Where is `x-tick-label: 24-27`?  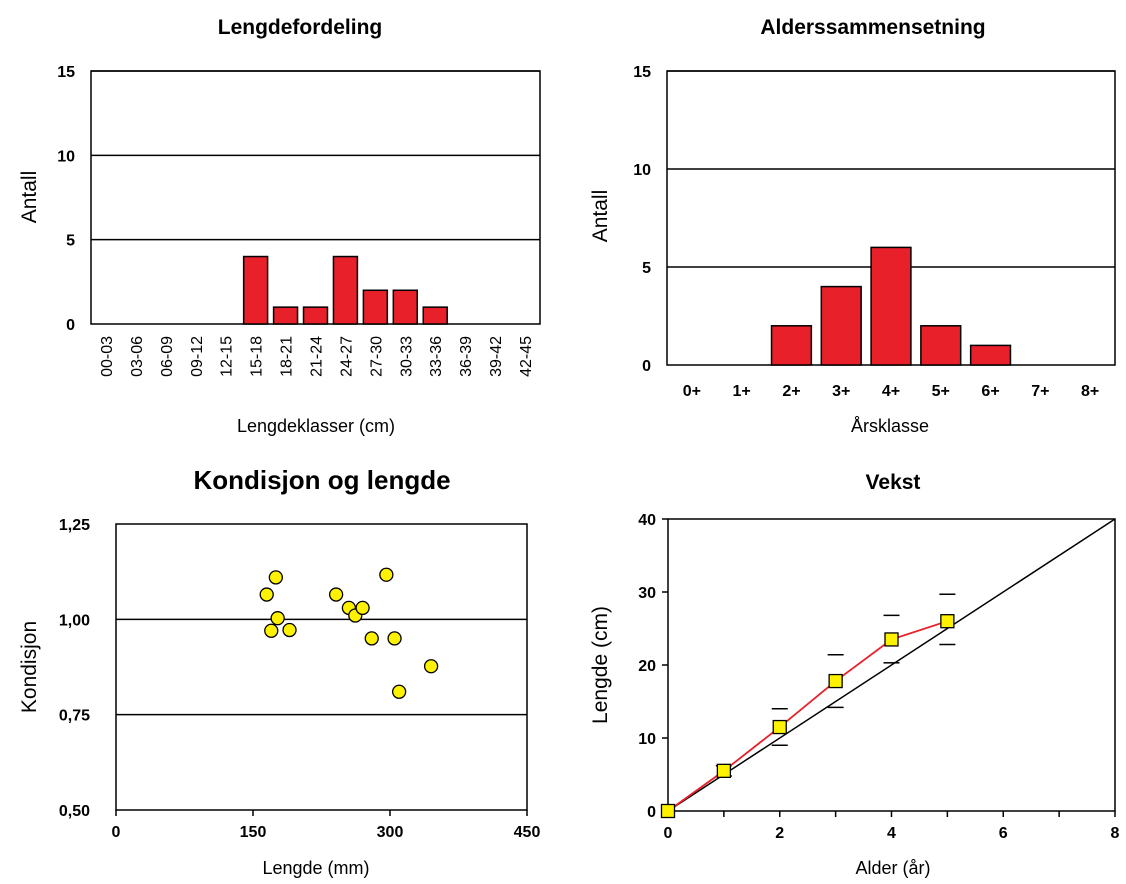 x-tick-label: 24-27 is located at coordinates (346, 356).